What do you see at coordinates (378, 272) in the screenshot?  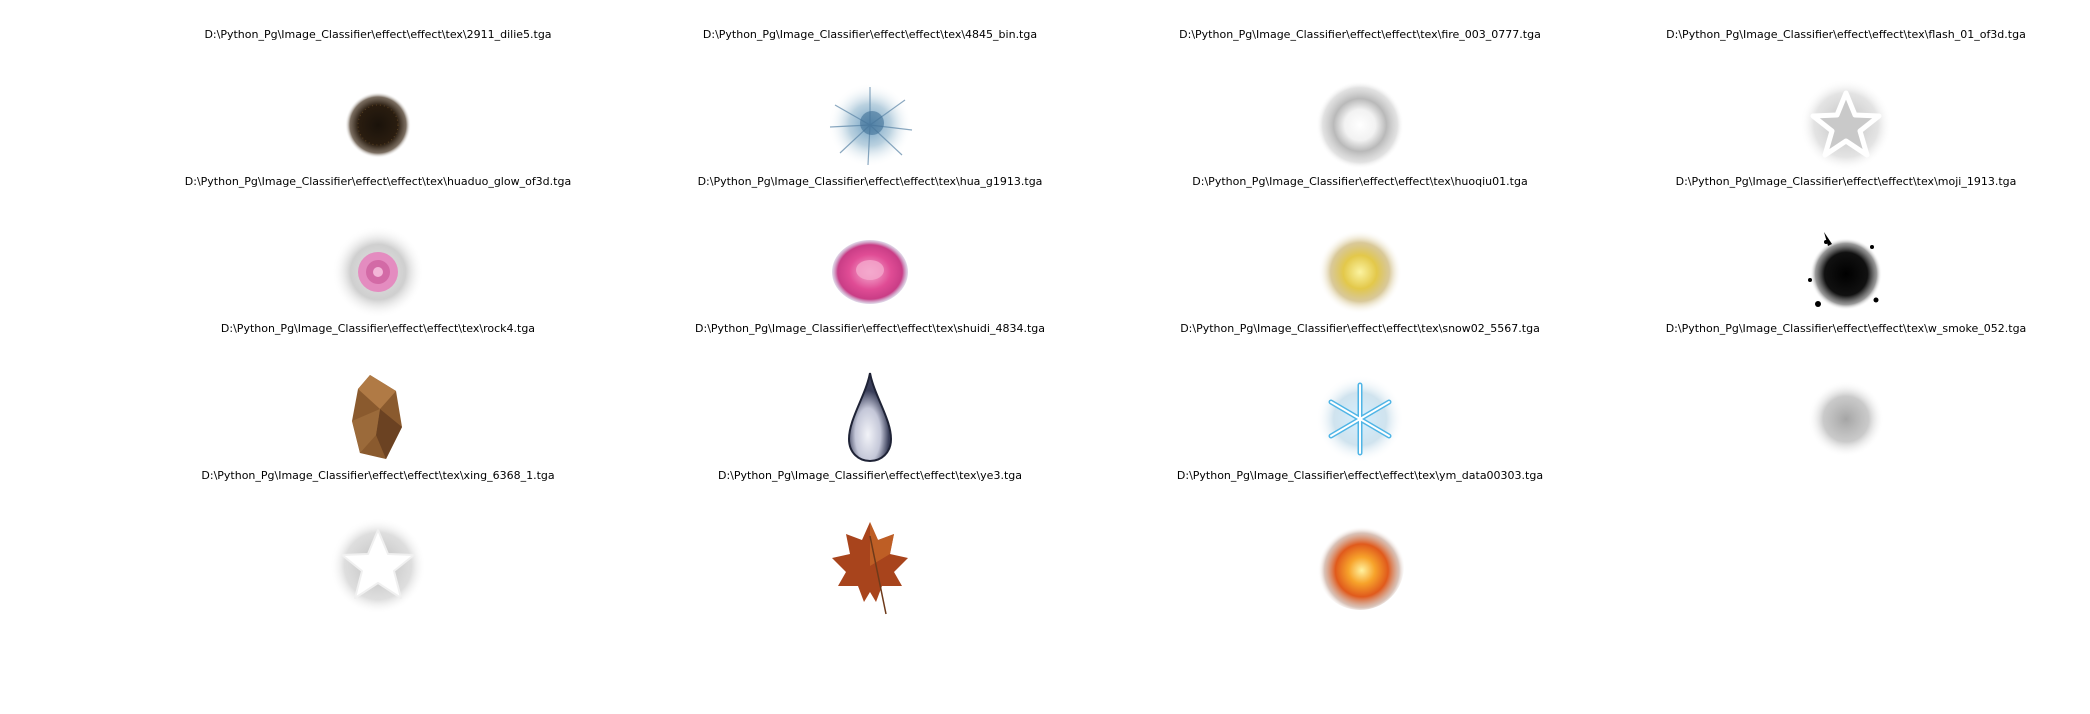 I see `pink-flower-glow-icon` at bounding box center [378, 272].